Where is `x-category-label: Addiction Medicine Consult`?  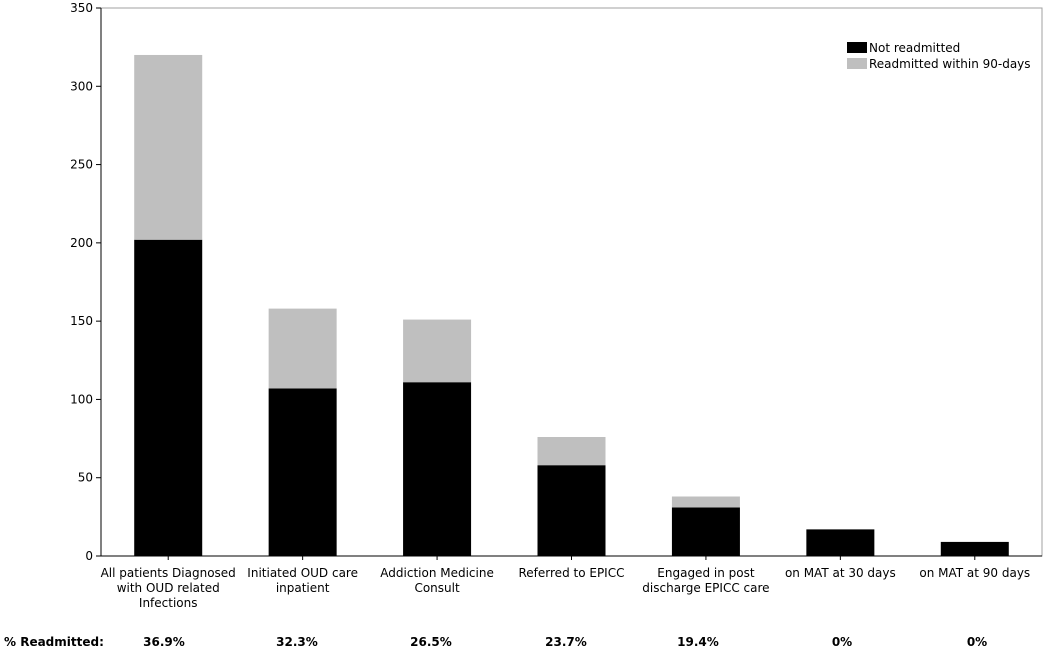 x-category-label: Addiction Medicine Consult is located at coordinates (437, 580).